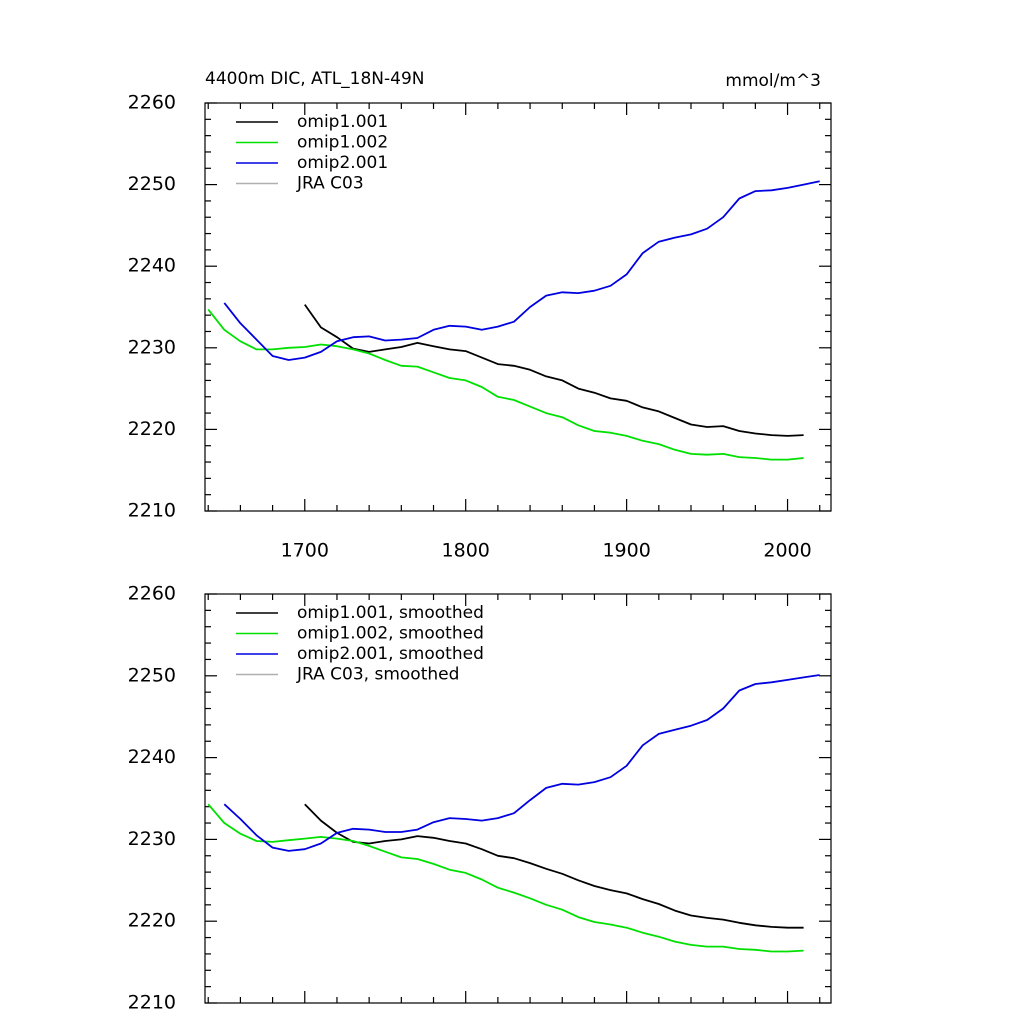  Describe the element at coordinates (626, 551) in the screenshot. I see `x-tick-label: 1900` at that location.